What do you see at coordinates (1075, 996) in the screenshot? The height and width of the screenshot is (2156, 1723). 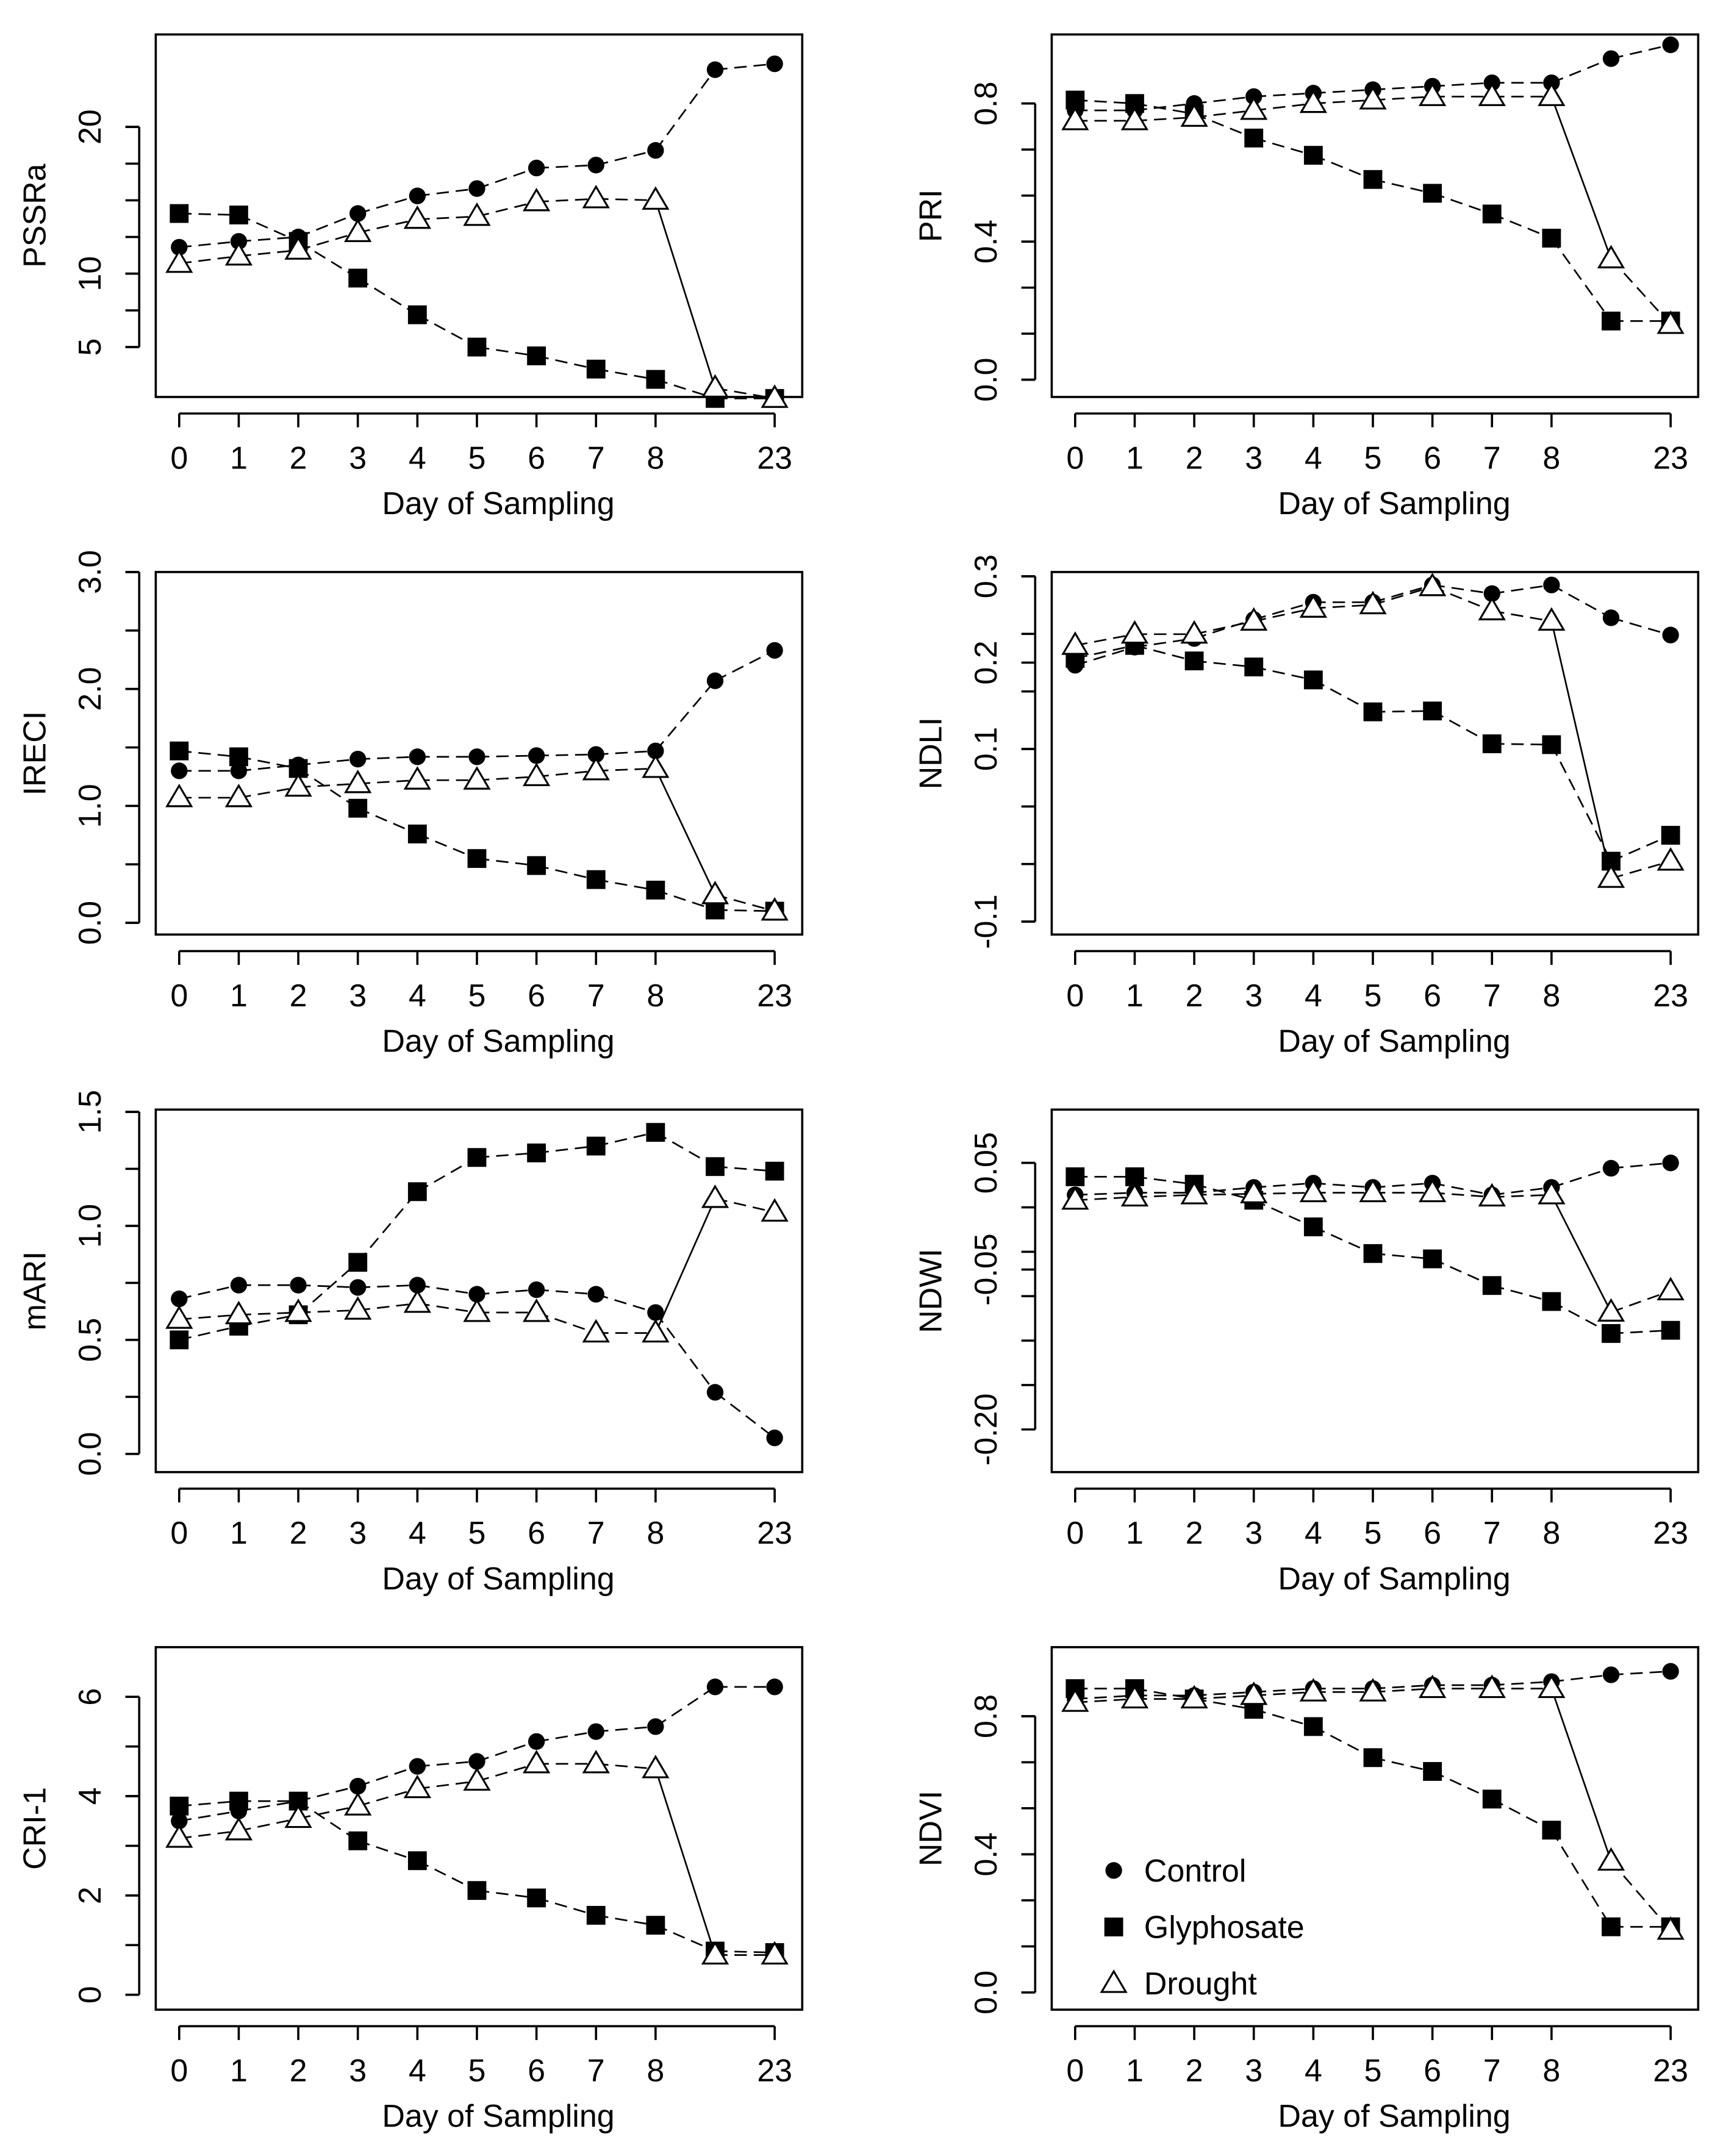 I see `x-tick-label: 0` at bounding box center [1075, 996].